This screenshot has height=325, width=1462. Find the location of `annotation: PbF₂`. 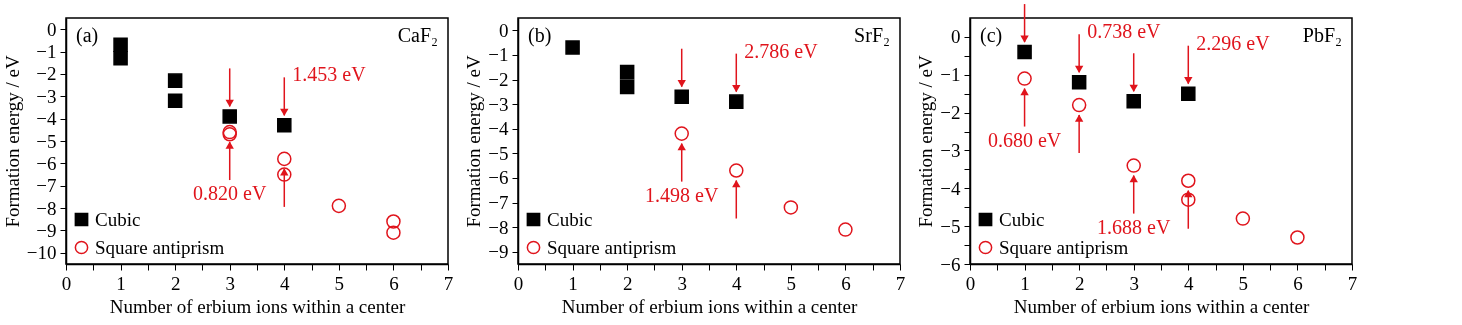

annotation: PbF₂ is located at coordinates (1322, 35).